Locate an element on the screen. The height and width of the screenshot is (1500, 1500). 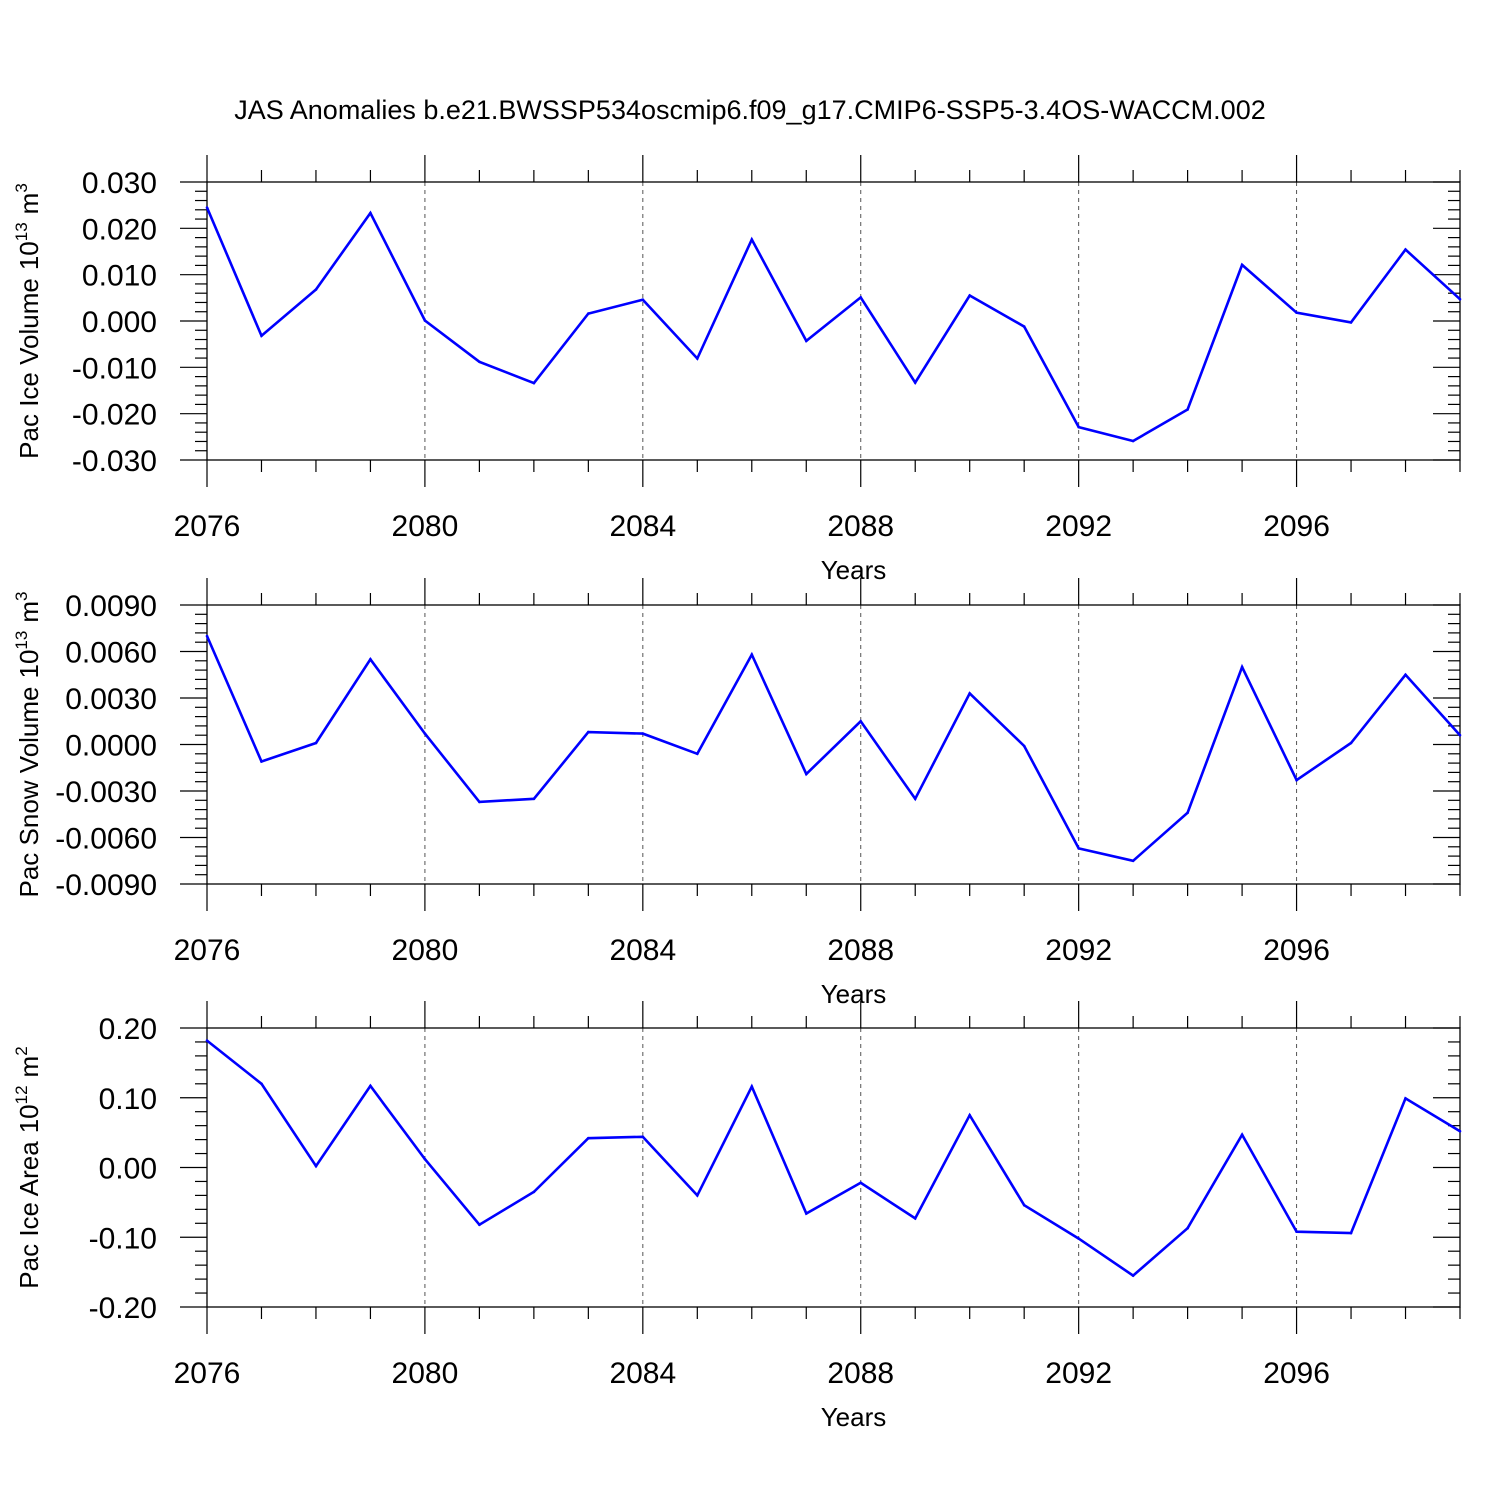
y-axis-label-unit-power: 2 is located at coordinates (21, 1050).